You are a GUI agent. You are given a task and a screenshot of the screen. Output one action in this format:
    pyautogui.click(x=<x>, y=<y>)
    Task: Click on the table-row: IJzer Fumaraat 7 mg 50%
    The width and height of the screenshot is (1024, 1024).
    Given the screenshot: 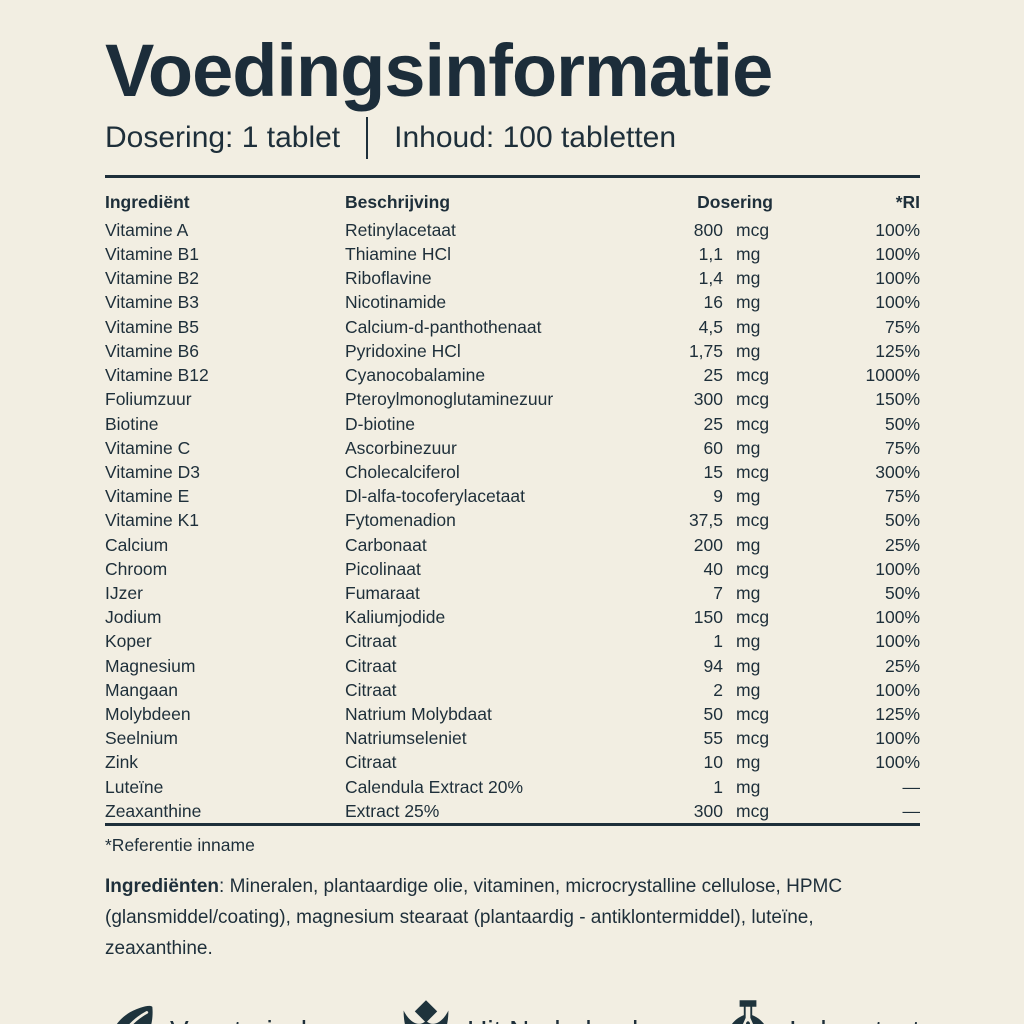 What is the action you would take?
    pyautogui.click(x=512, y=593)
    